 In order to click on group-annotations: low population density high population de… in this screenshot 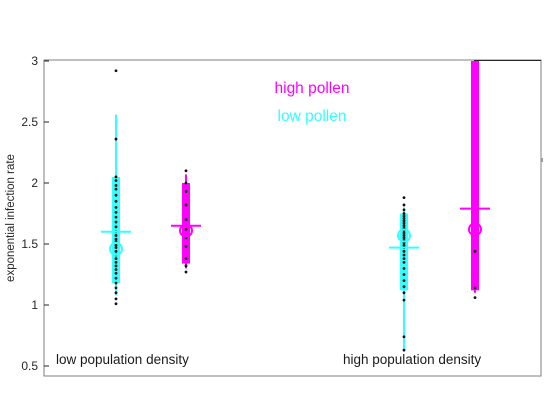, I will do `click(268, 359)`.